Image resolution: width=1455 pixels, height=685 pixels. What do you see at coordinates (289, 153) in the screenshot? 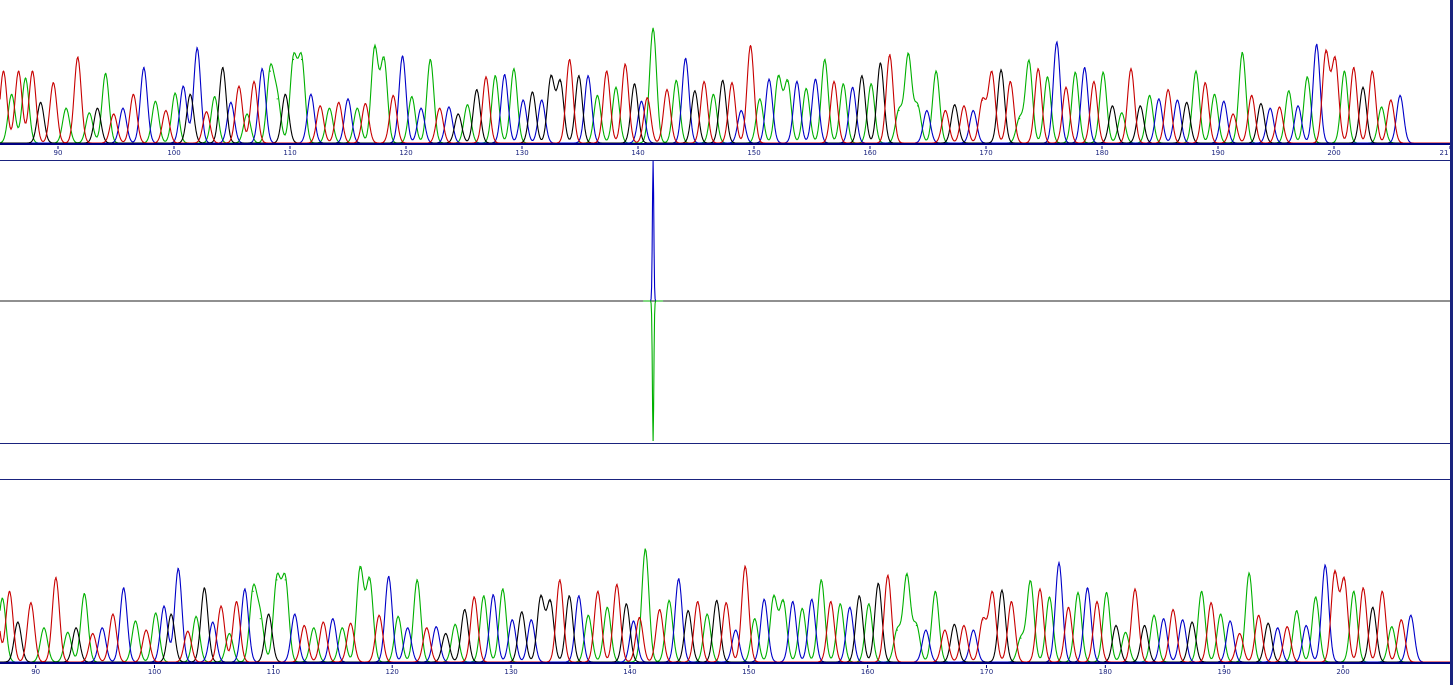
I see `tick-label: 110` at bounding box center [289, 153].